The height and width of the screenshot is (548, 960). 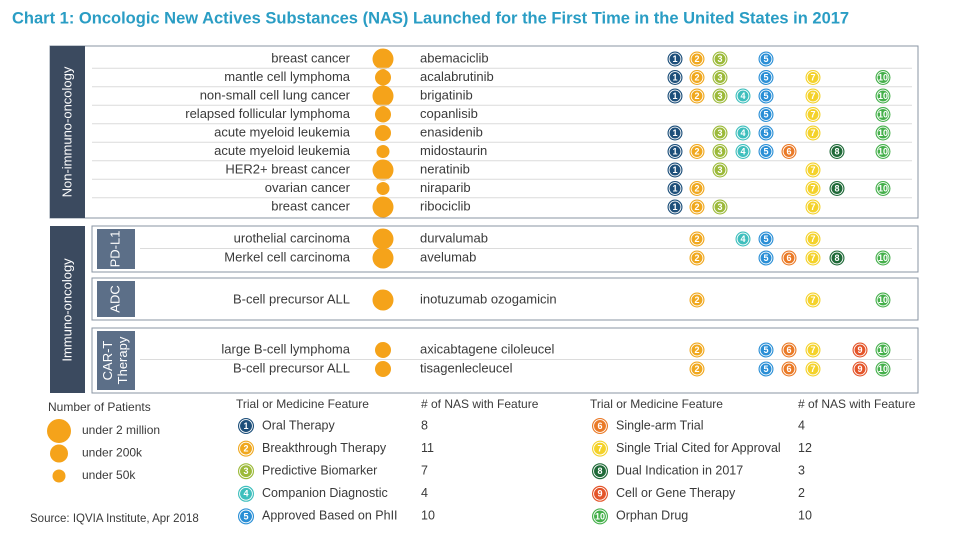 What do you see at coordinates (656, 404) in the screenshot?
I see `legend-header: Trial or Medicine Feature` at bounding box center [656, 404].